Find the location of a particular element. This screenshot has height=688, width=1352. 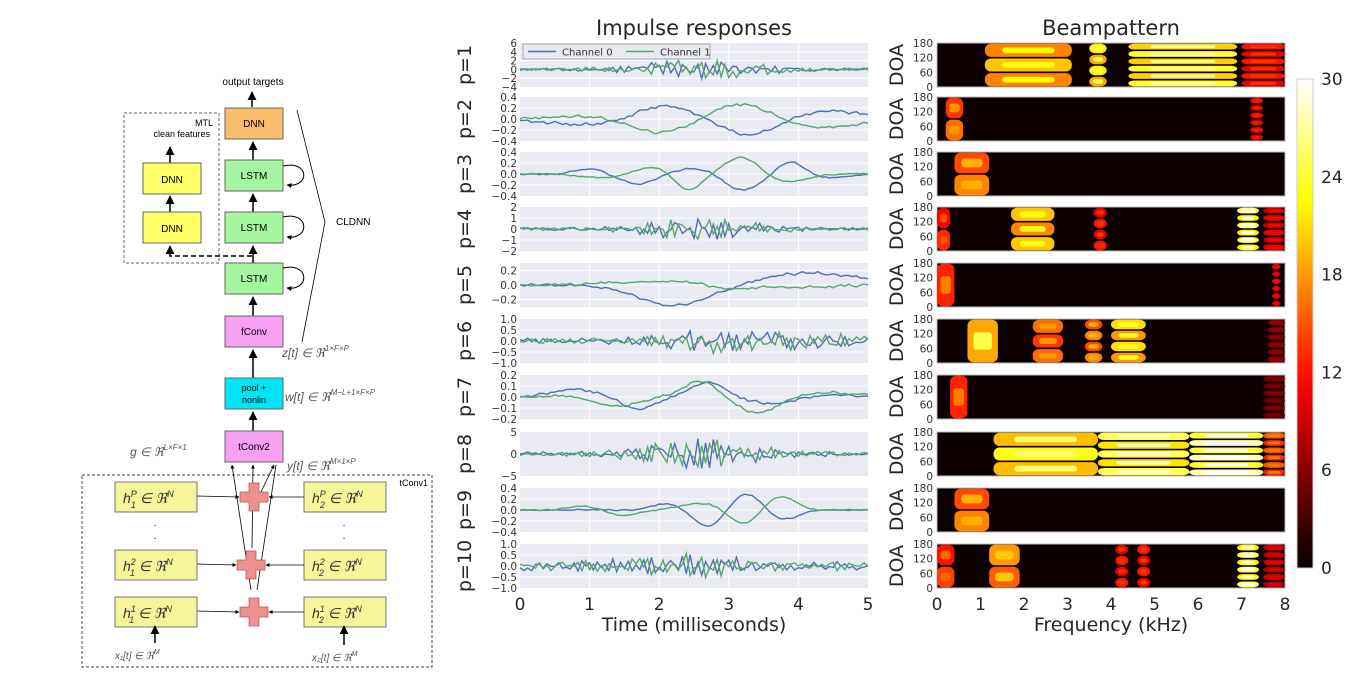

beampattern-panel-6: 180 120 60 0 DOA is located at coordinates (1086, 342).